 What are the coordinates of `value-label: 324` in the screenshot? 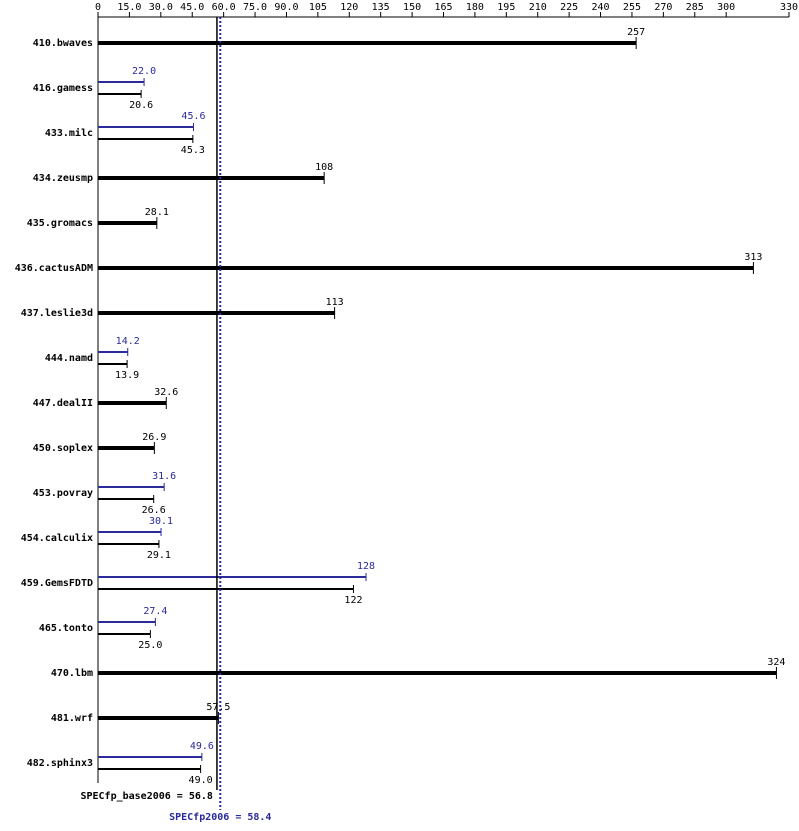 It's located at (776, 662).